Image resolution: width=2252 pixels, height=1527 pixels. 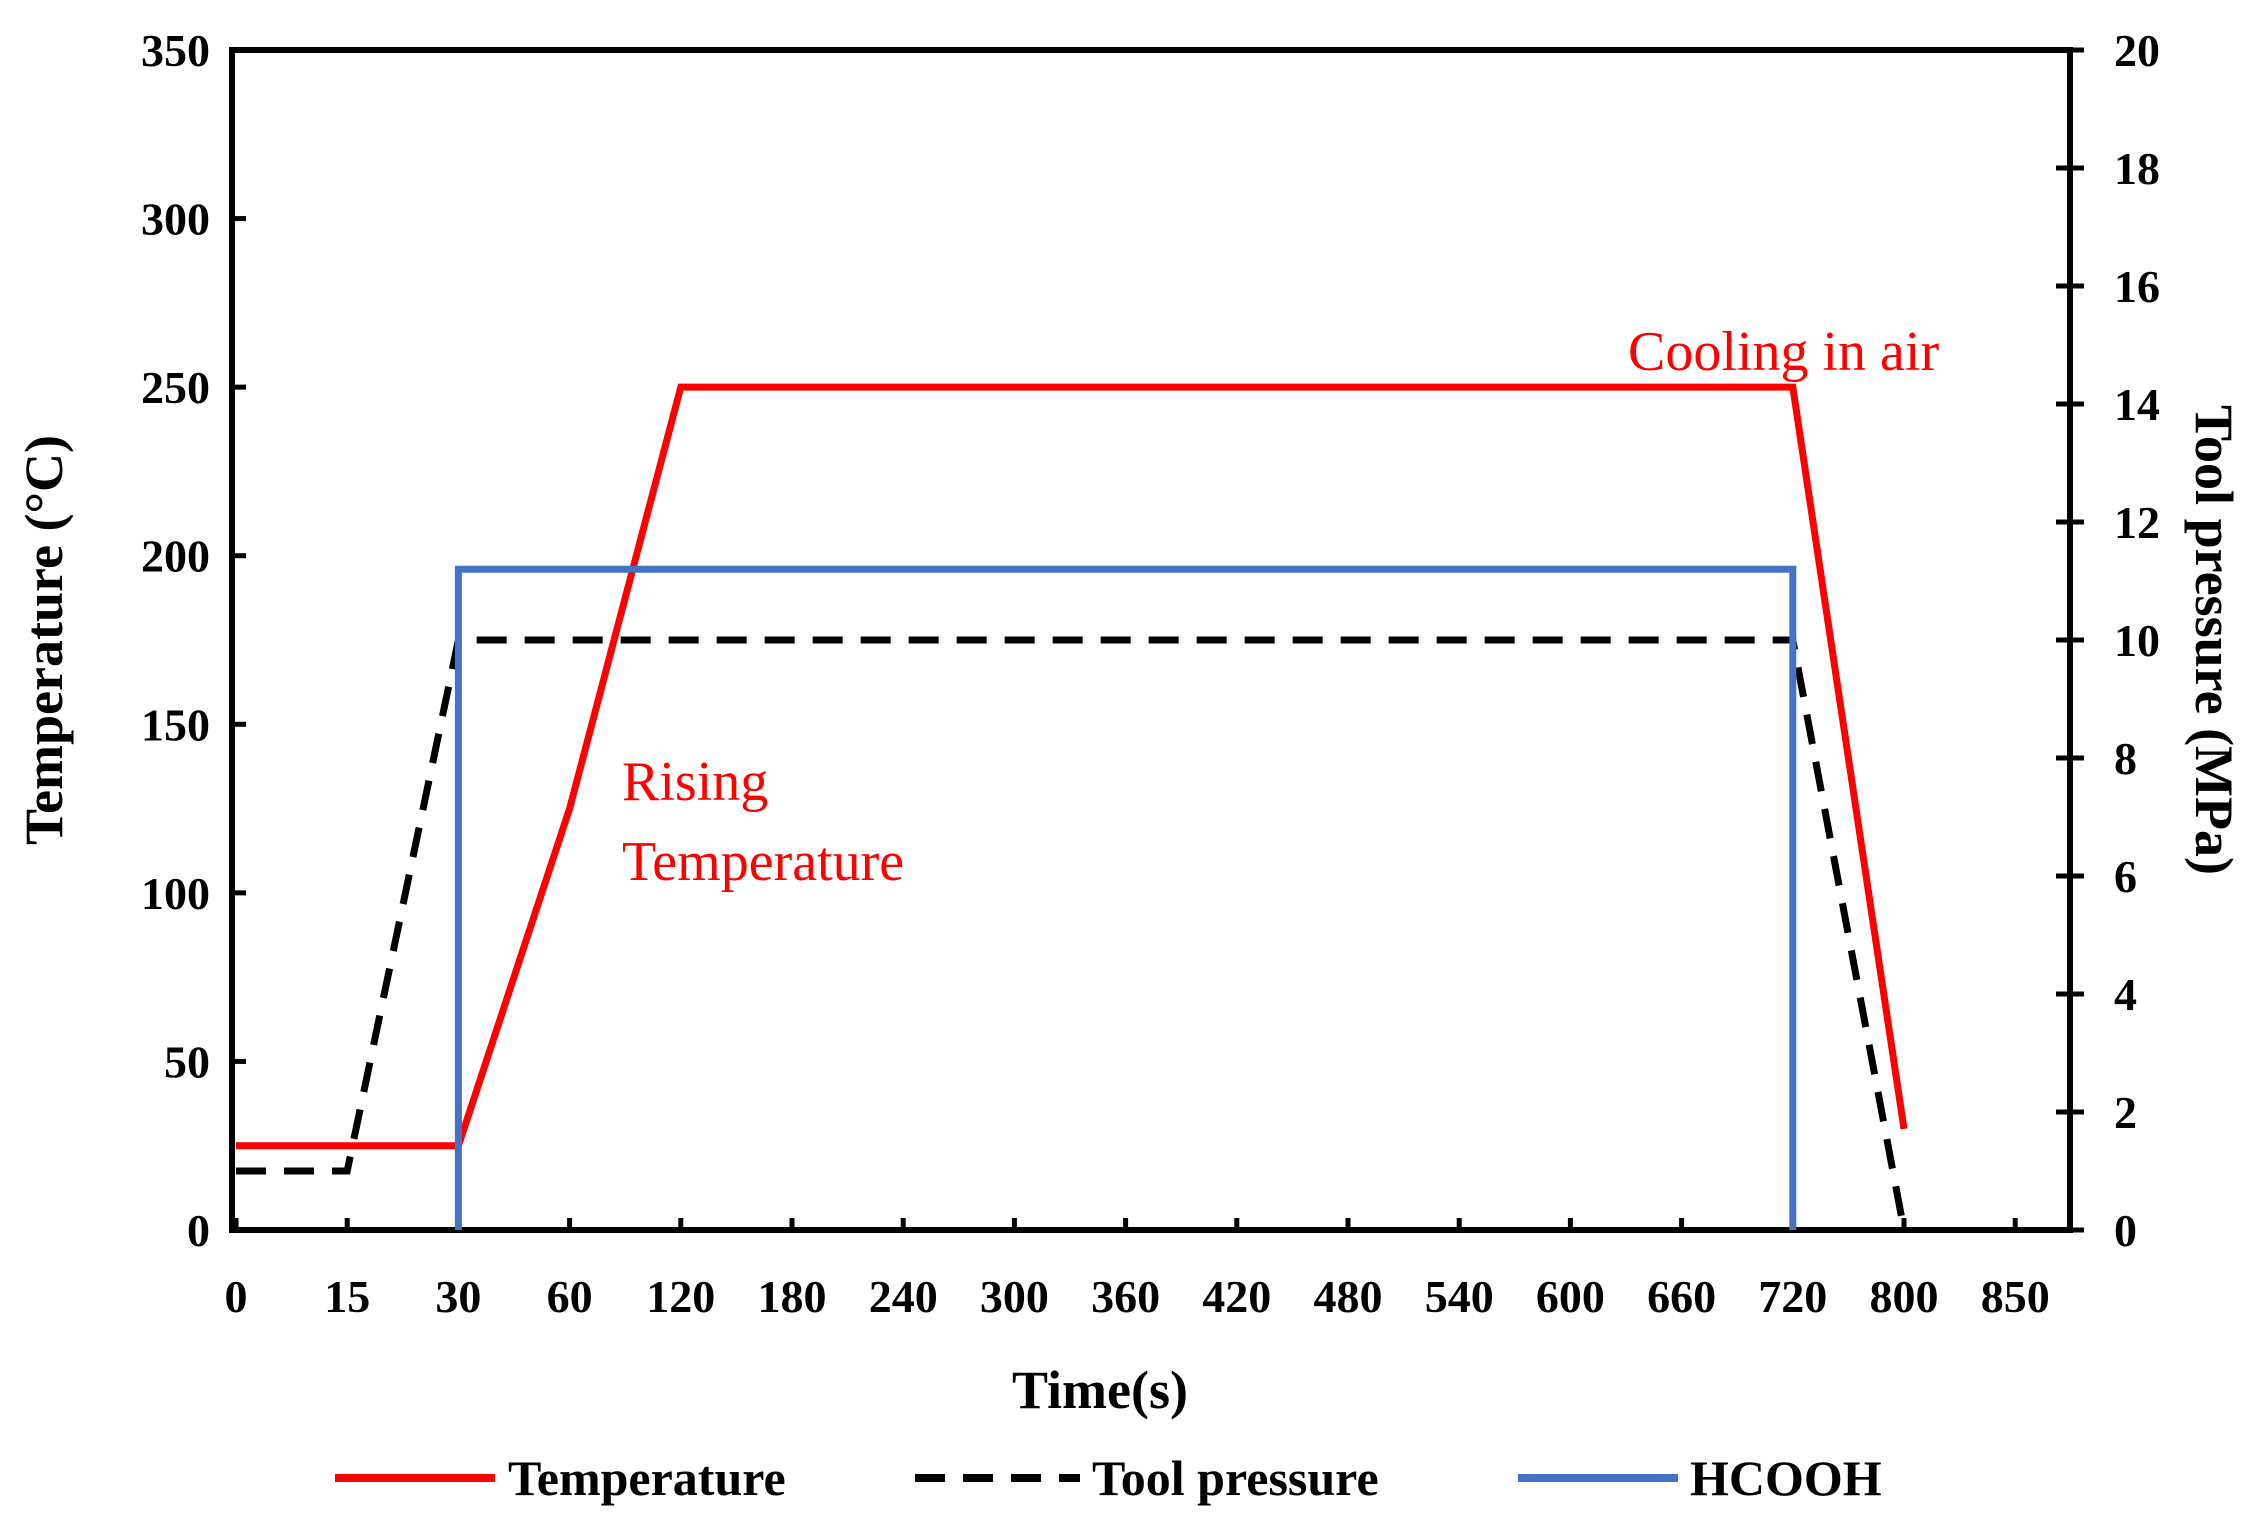 I want to click on x-tick-label: 30, so click(x=458, y=1296).